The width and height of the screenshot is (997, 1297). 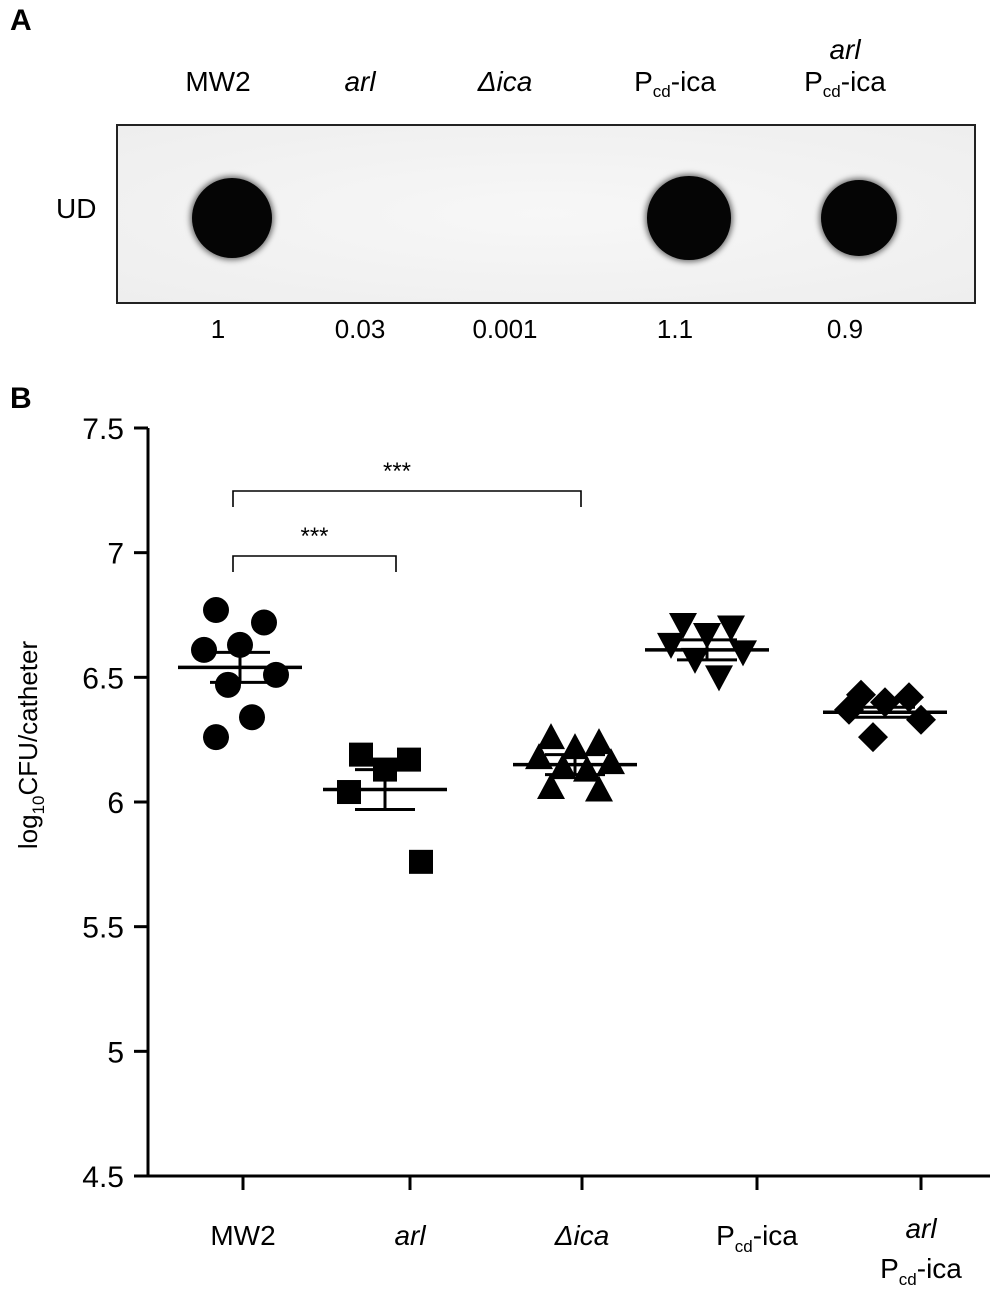 I want to click on quant-value-1: 0.03, so click(x=360, y=329).